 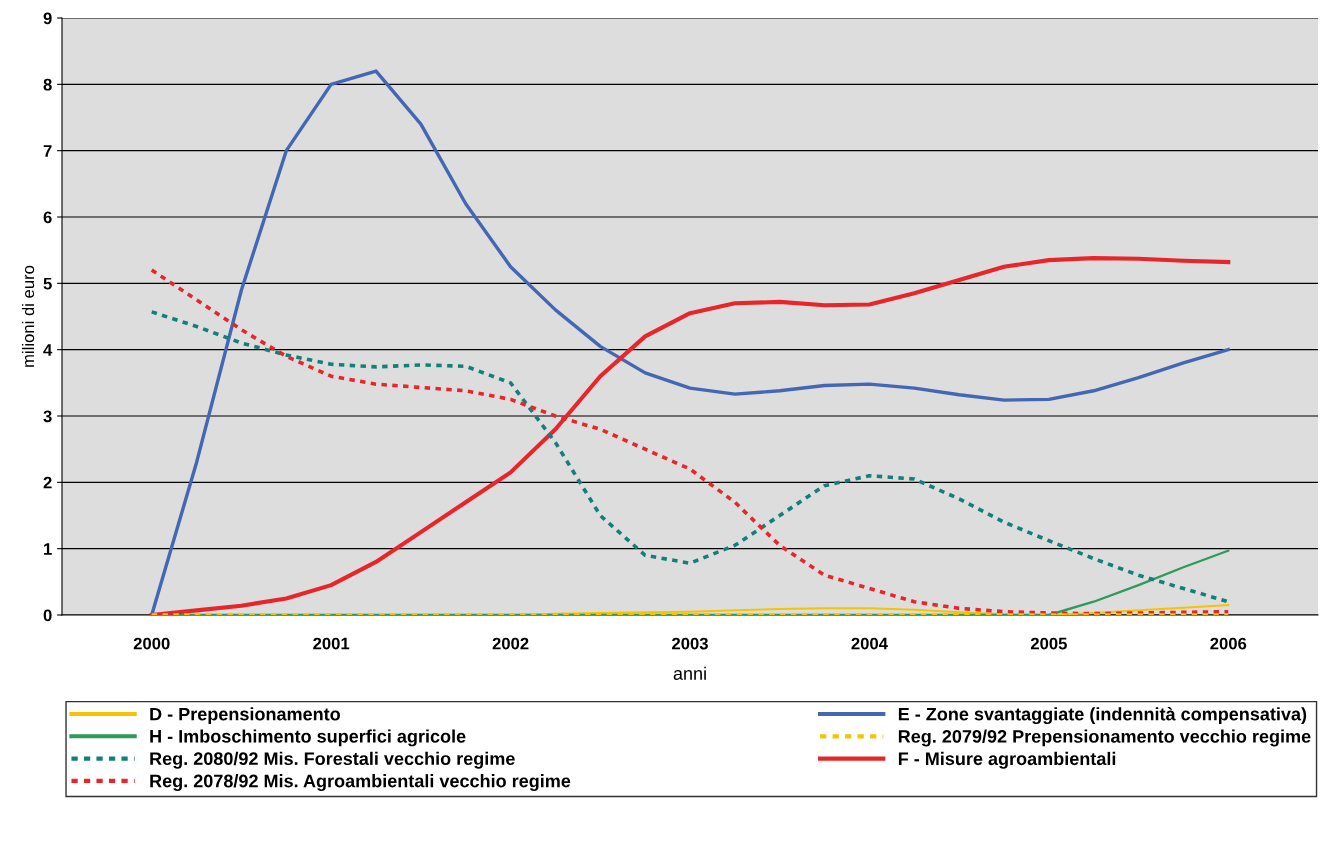 What do you see at coordinates (869, 643) in the screenshot?
I see `x-tick-label: 2004` at bounding box center [869, 643].